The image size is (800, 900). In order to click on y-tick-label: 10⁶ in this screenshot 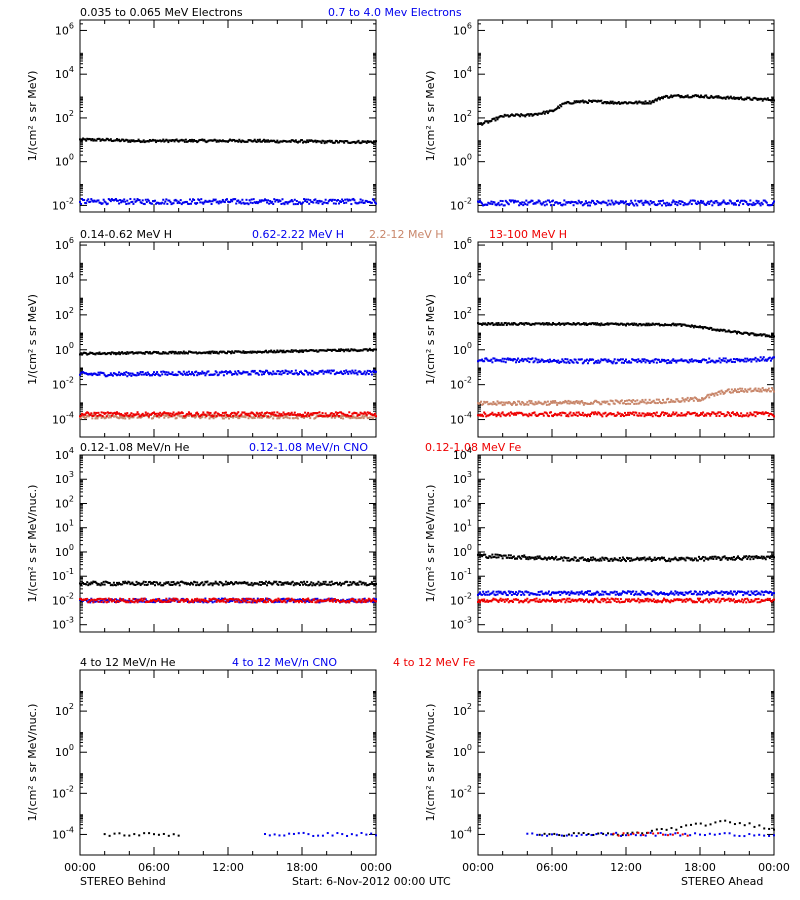, I will do `click(64, 29)`.